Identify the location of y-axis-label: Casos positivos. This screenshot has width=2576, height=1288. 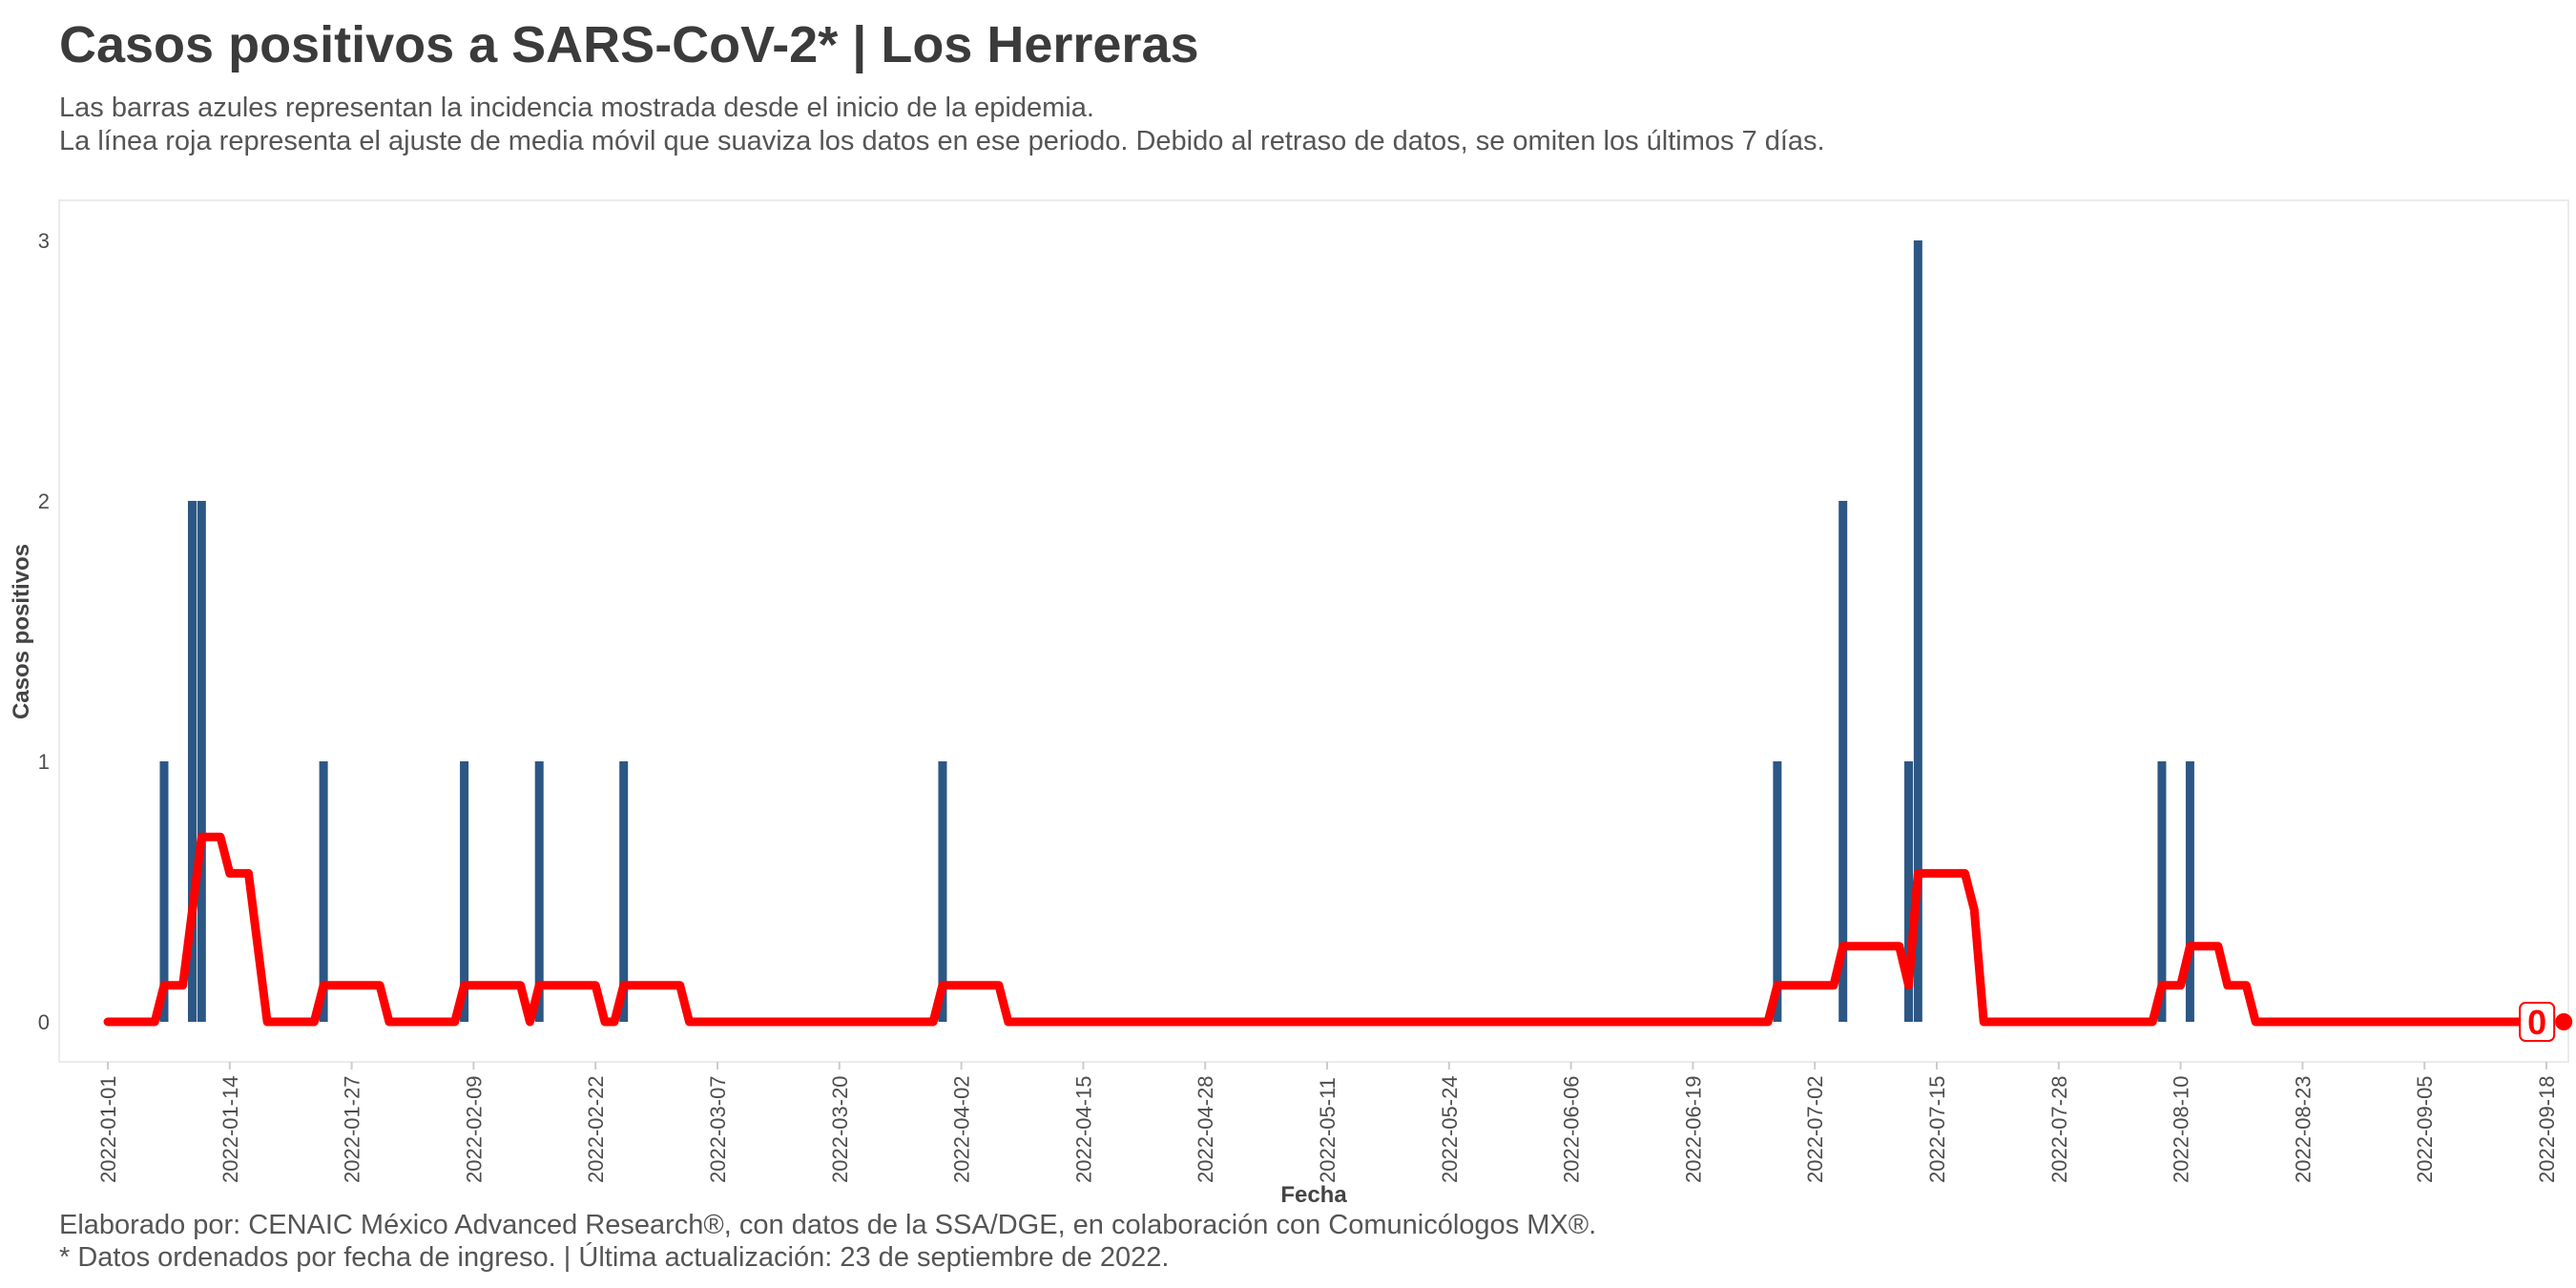
(21, 631).